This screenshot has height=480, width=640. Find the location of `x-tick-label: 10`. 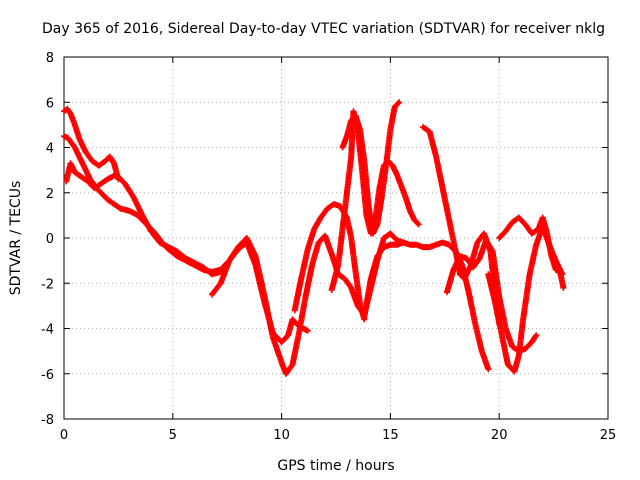

x-tick-label: 10 is located at coordinates (281, 435).